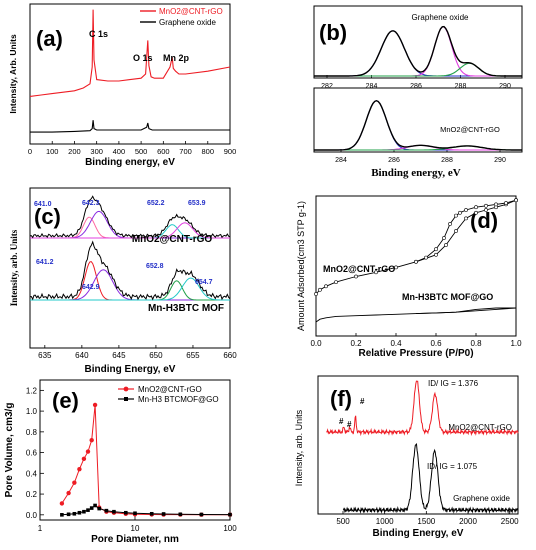 The image size is (536, 550). What do you see at coordinates (301, 266) in the screenshot?
I see `panel-d-ylabel: Amount Adsorbed(cm3 STP g-1)` at bounding box center [301, 266].